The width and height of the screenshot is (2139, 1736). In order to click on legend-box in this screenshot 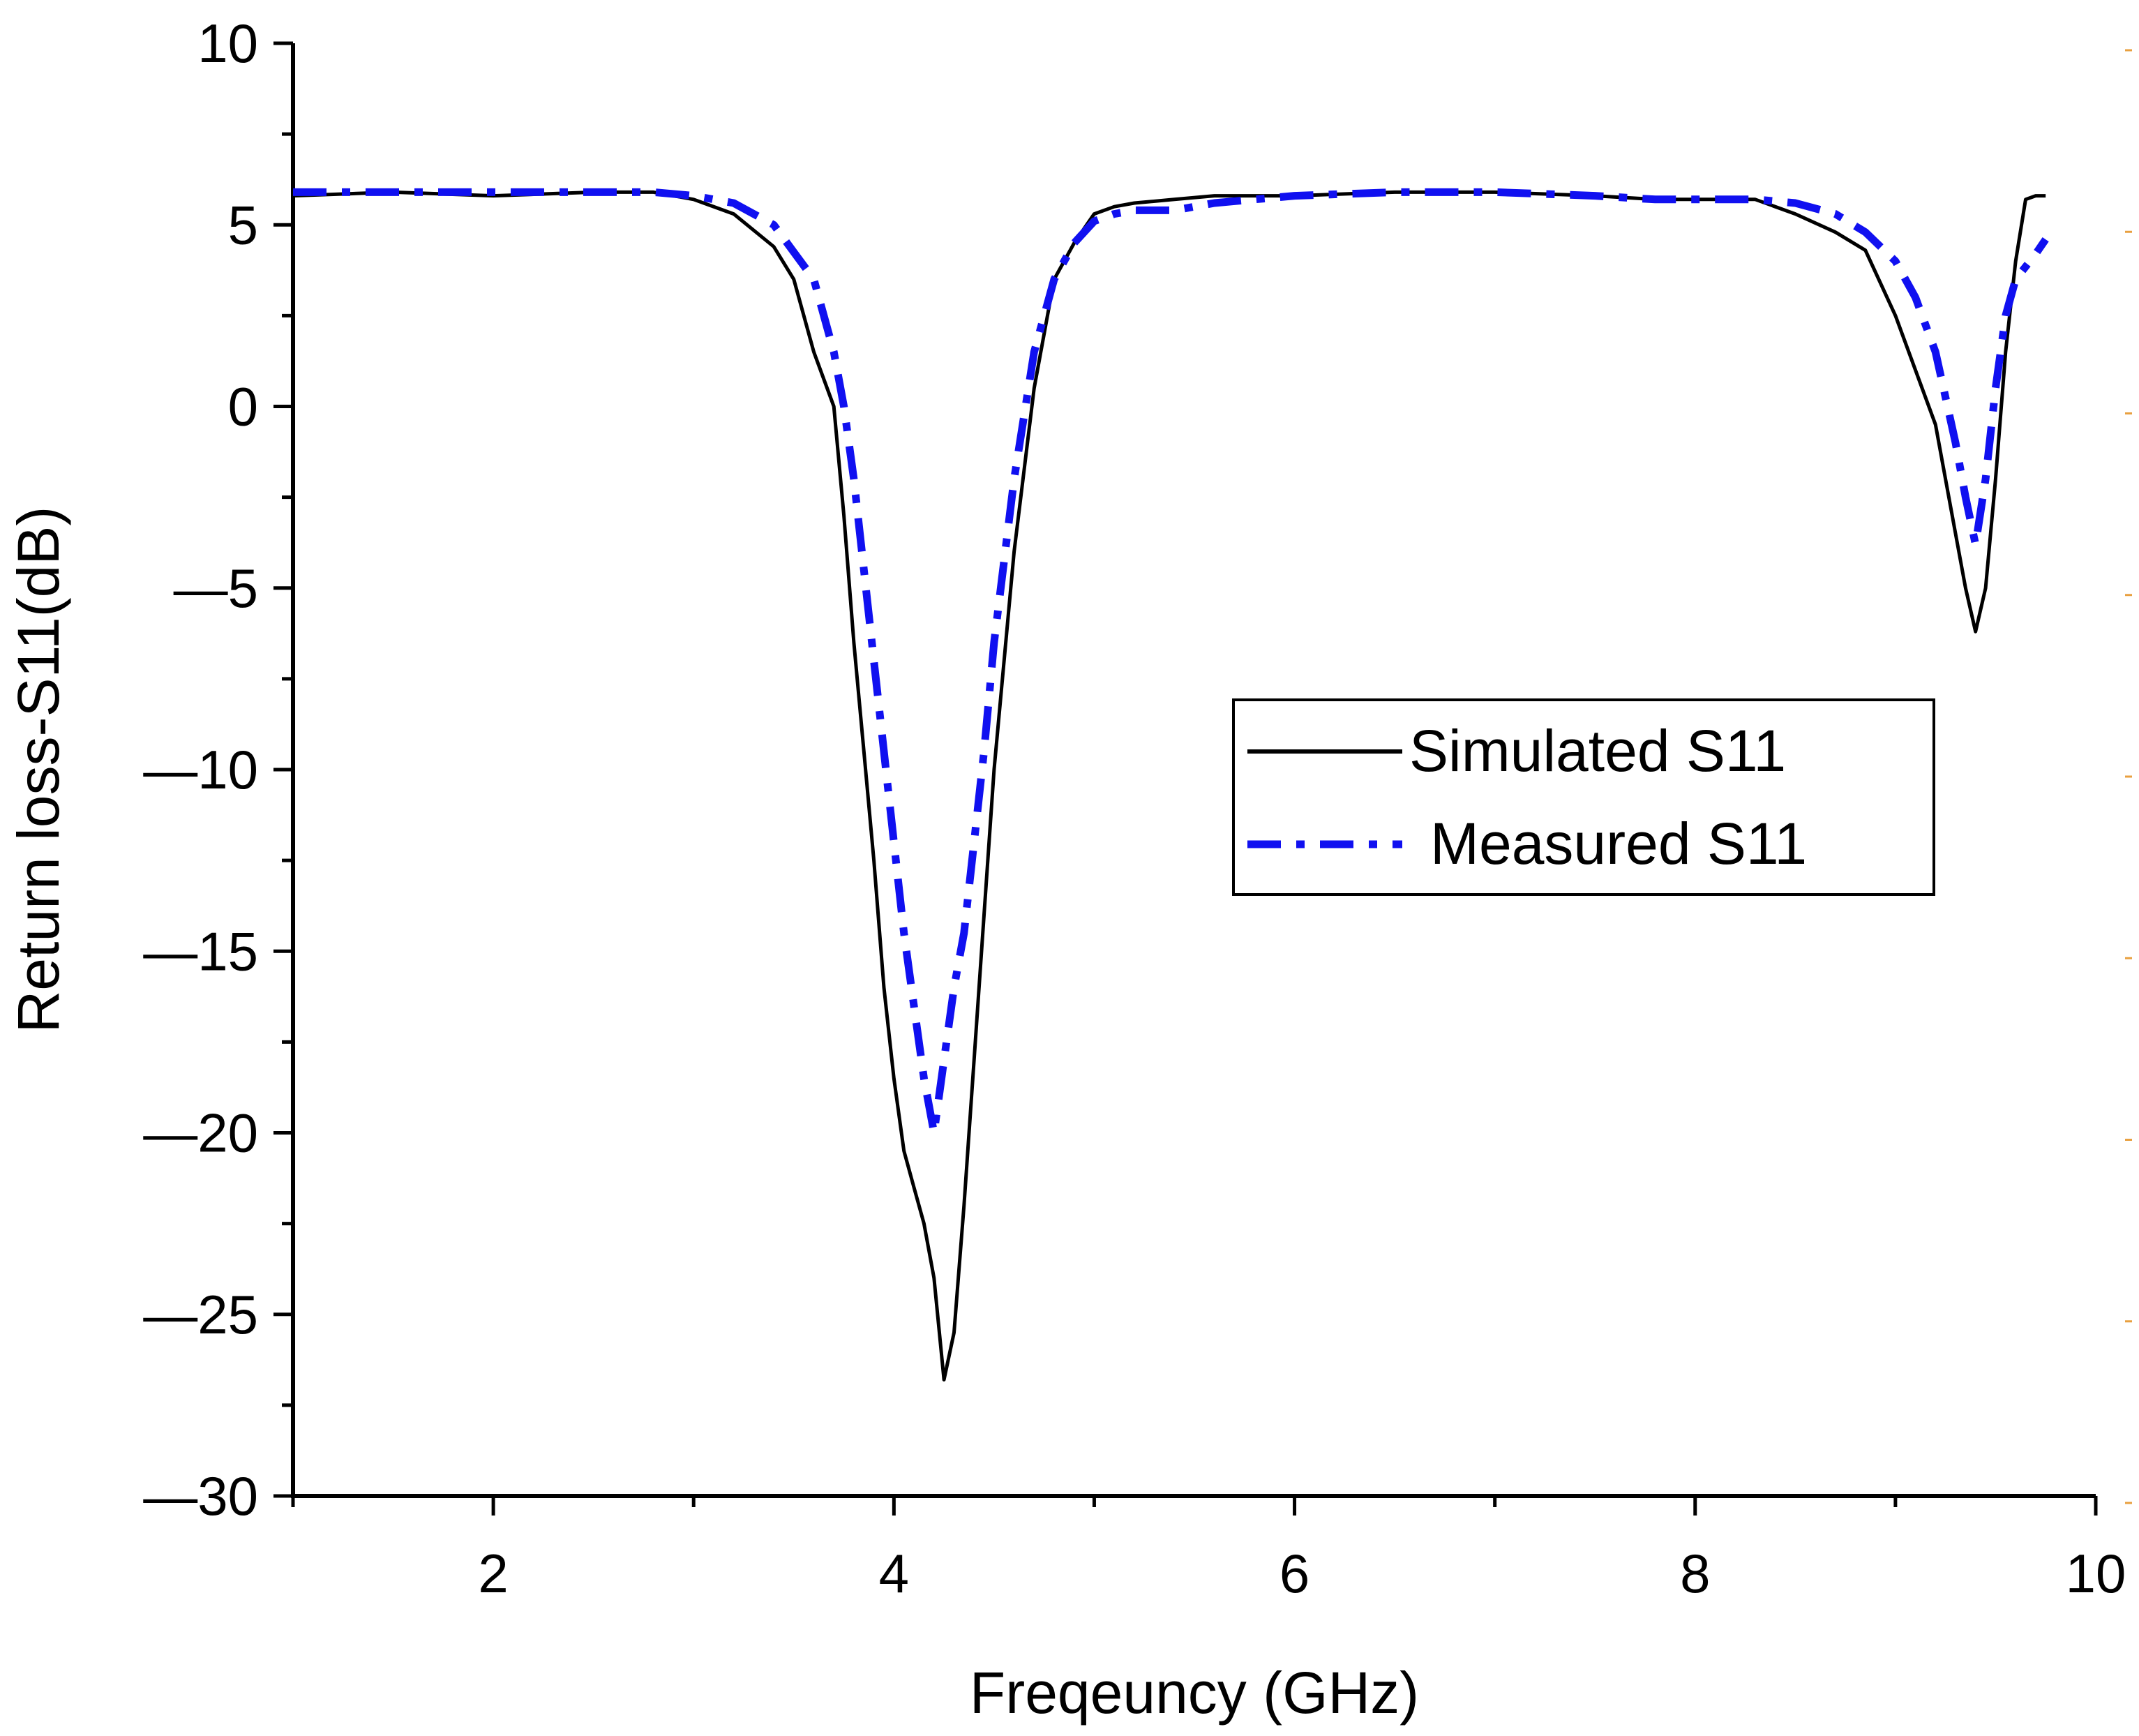, I will do `click(1584, 797)`.